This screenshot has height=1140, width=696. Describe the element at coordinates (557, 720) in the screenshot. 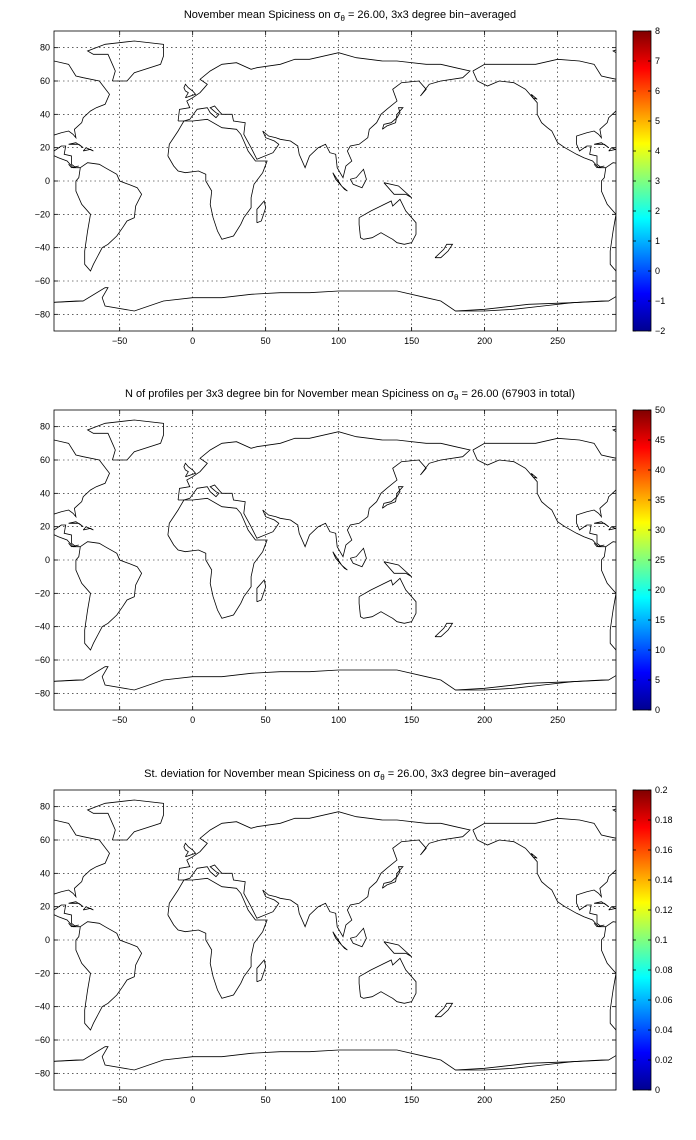

I see `x-tick-label: 250` at that location.